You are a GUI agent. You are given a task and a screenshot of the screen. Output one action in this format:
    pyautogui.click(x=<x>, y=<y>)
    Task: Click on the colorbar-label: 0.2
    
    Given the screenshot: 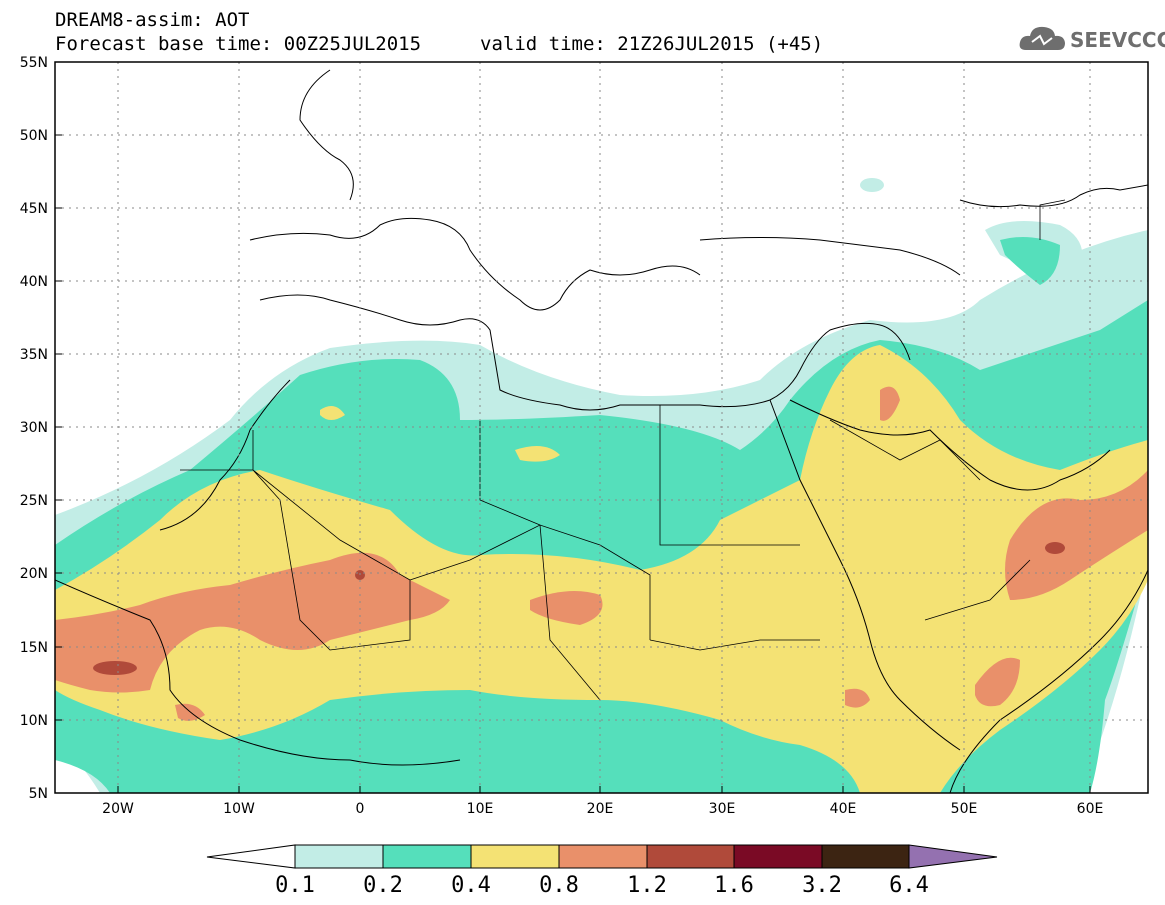 What is the action you would take?
    pyautogui.click(x=383, y=885)
    